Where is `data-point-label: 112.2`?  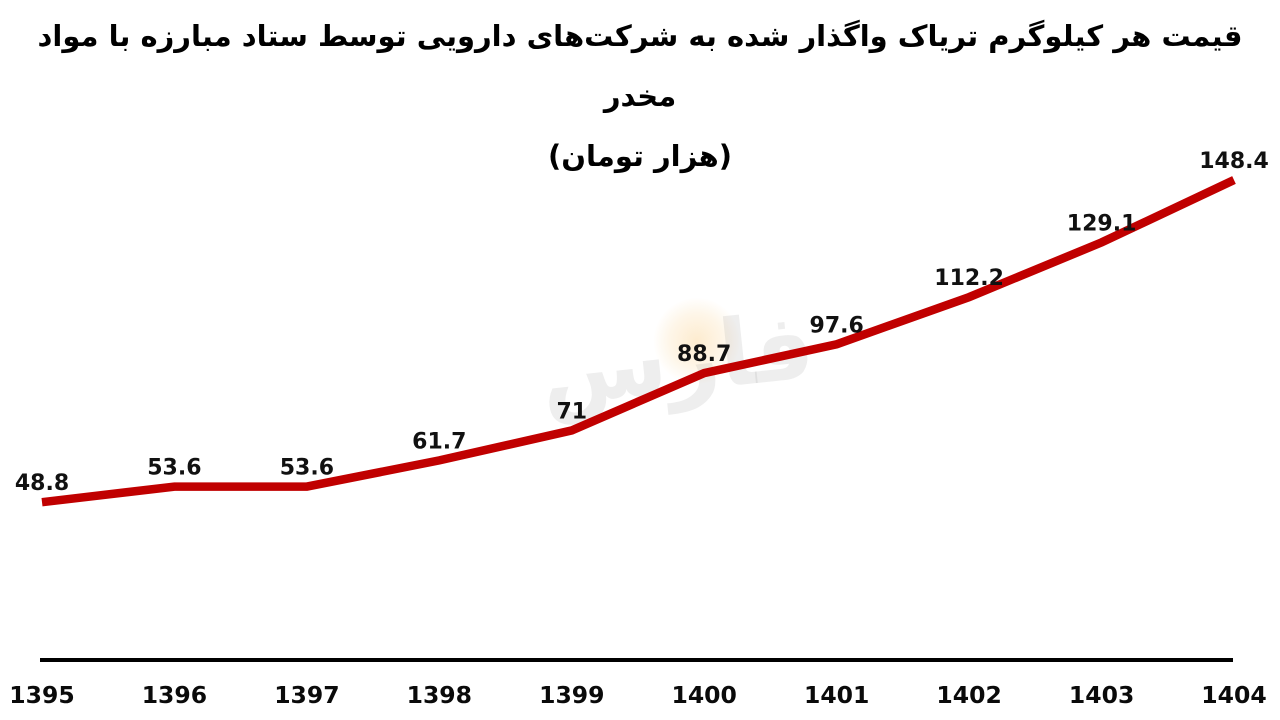 data-point-label: 112.2 is located at coordinates (969, 278).